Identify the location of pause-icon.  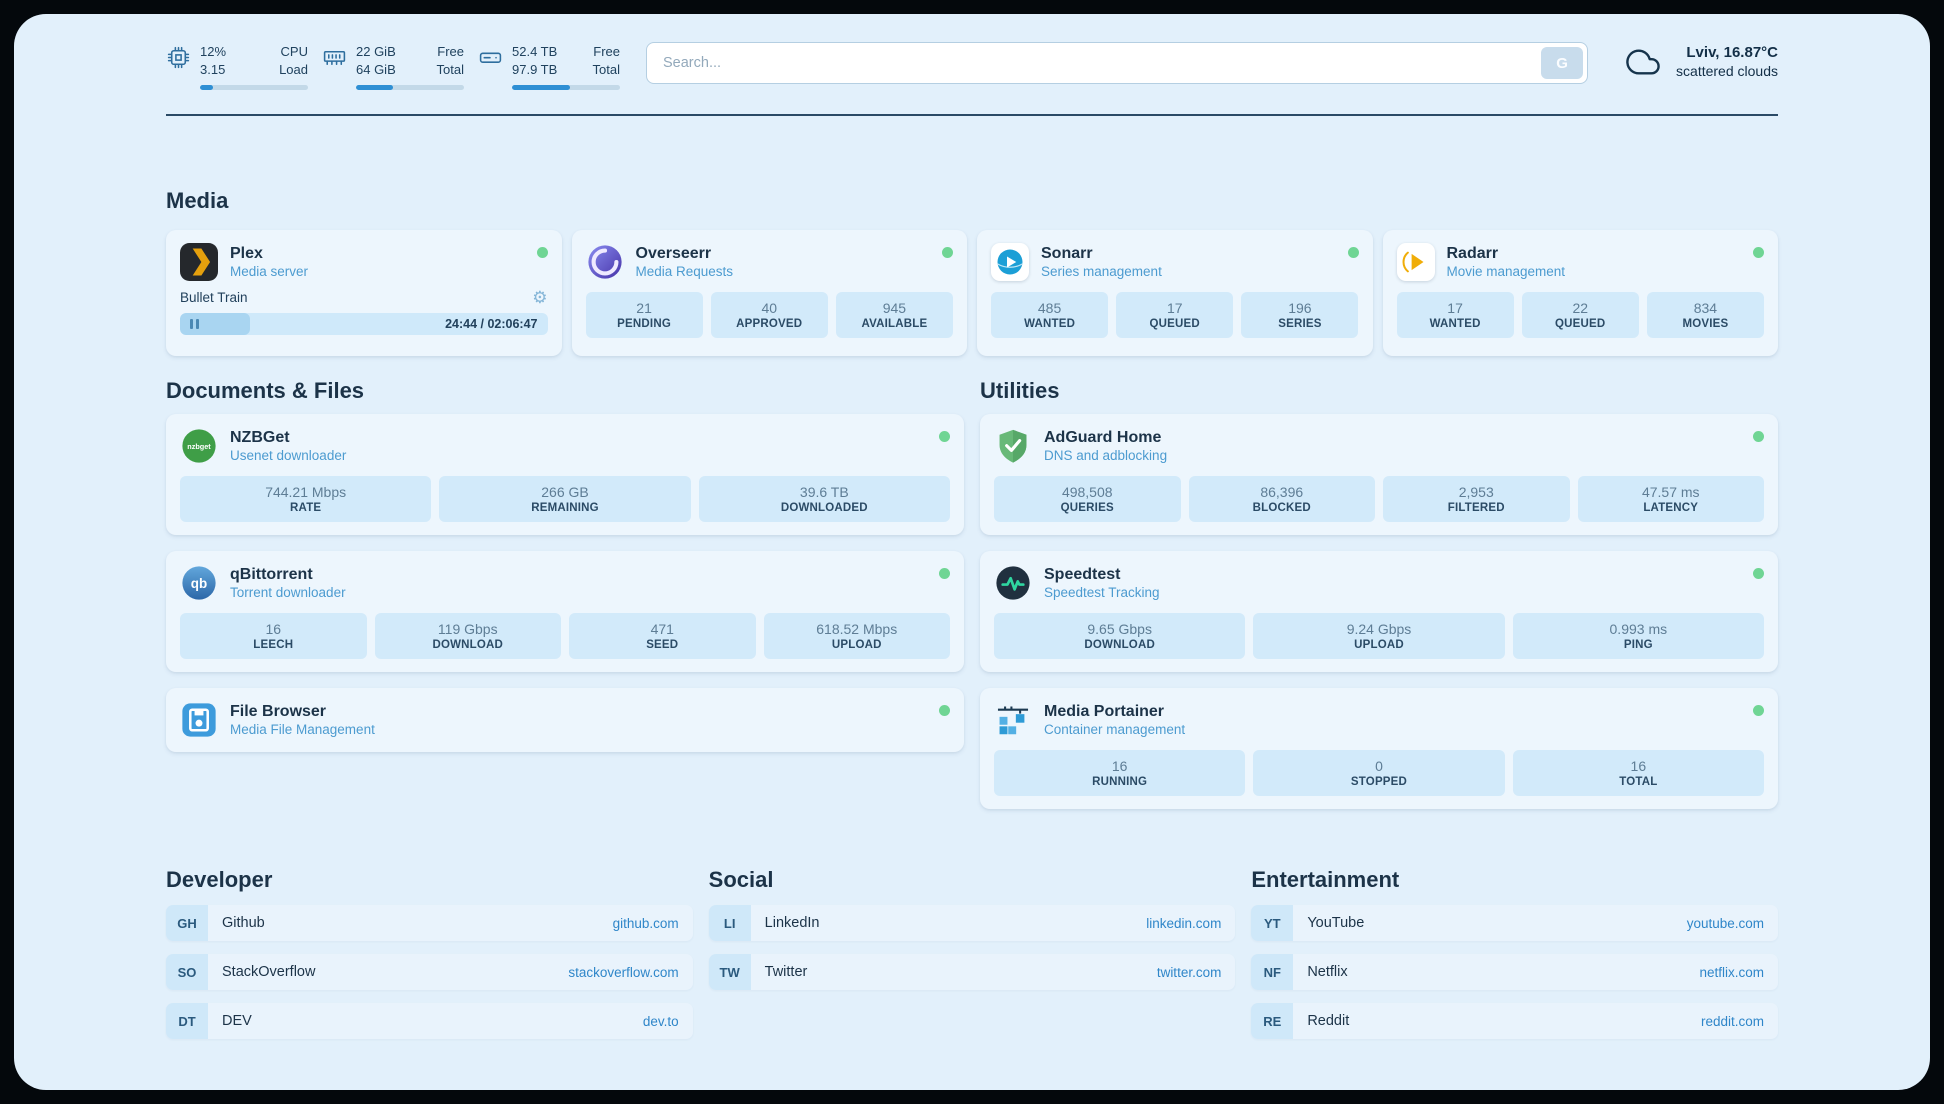
(194, 324).